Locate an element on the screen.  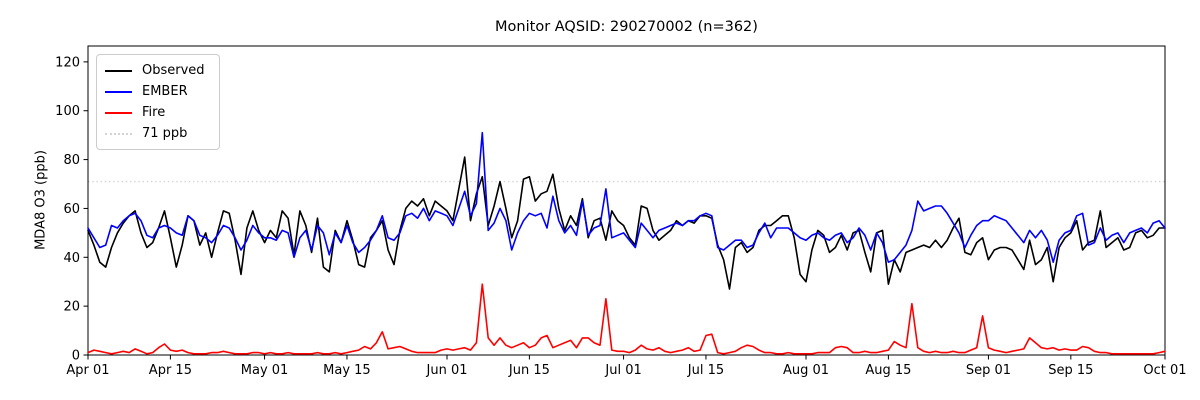
legend-label: Fire is located at coordinates (154, 112).